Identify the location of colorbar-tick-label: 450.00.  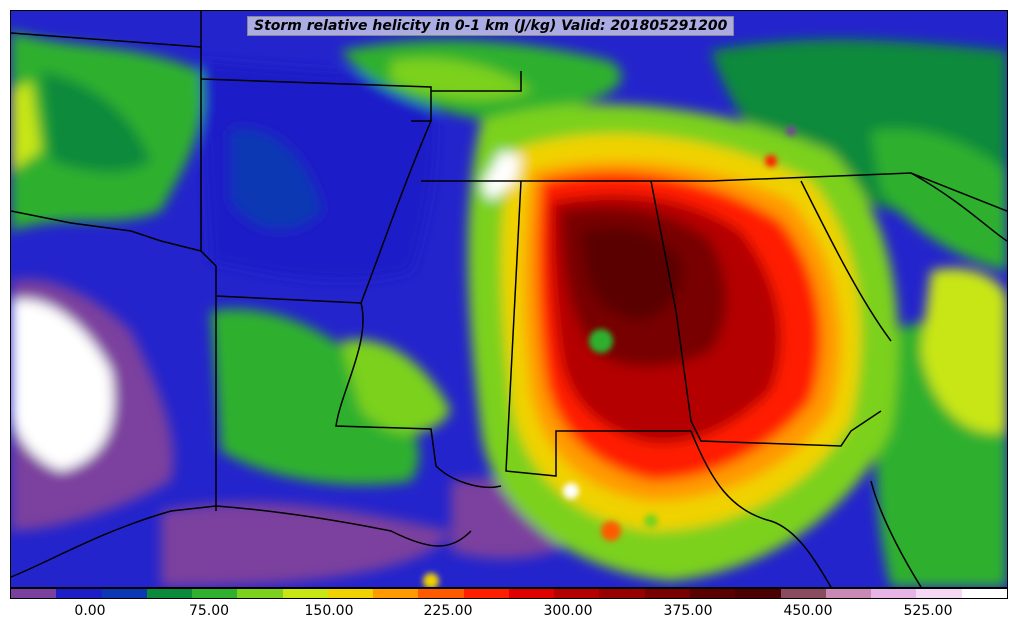
(808, 611).